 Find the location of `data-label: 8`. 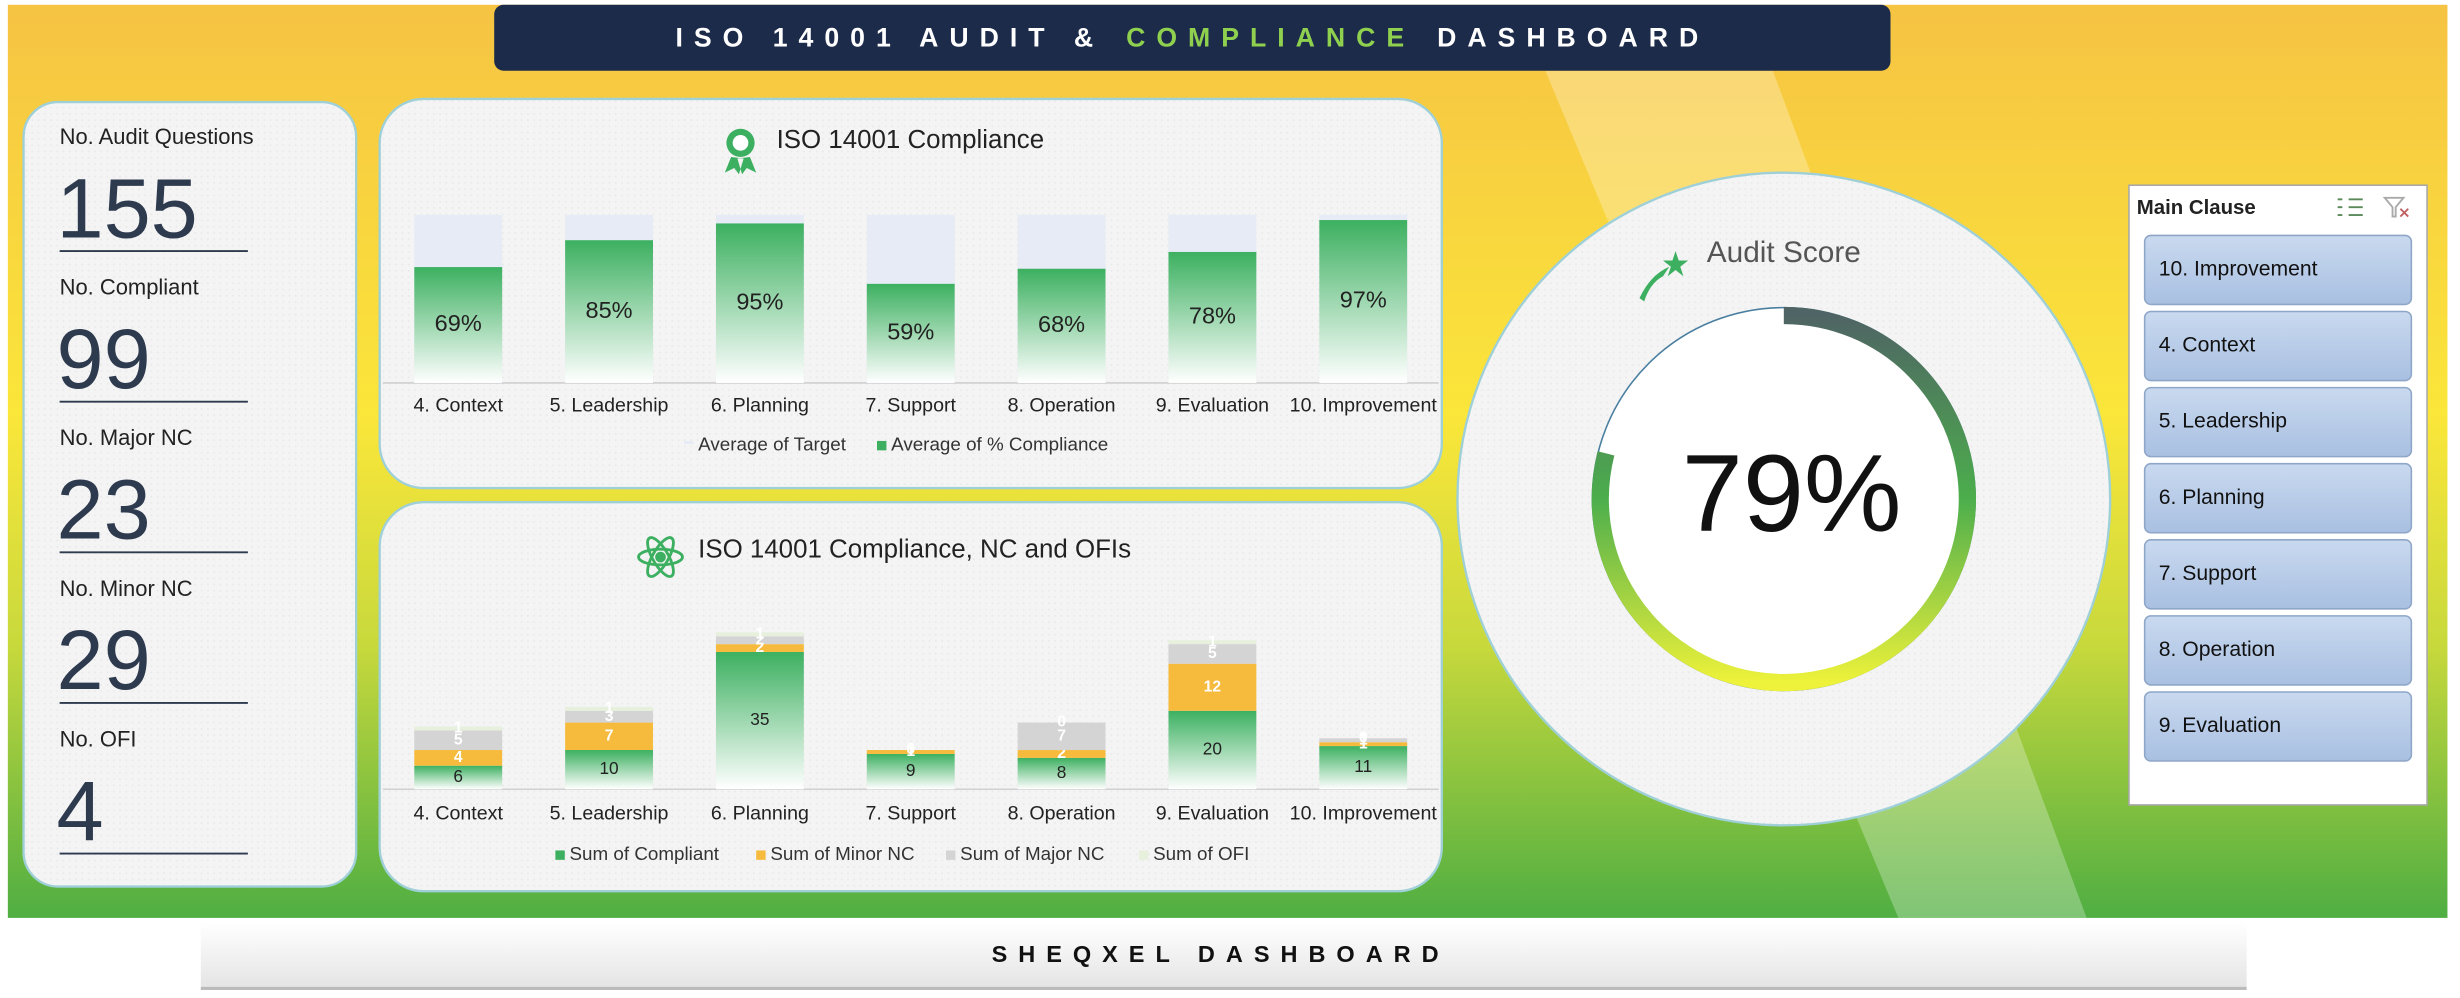

data-label: 8 is located at coordinates (1062, 772).